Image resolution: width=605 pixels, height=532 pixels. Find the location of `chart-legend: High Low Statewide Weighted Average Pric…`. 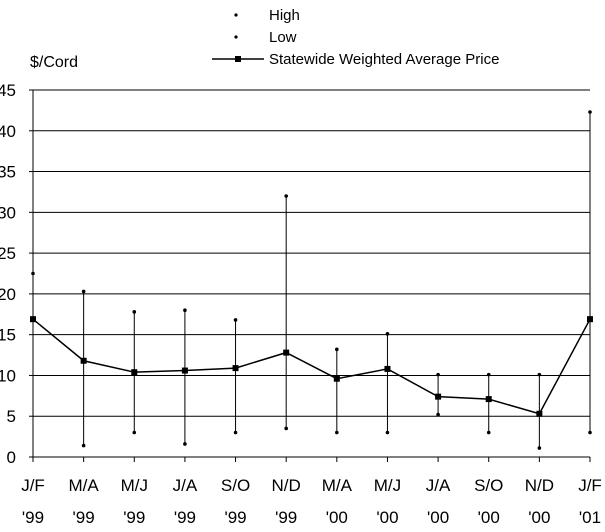

chart-legend: High Low Statewide Weighted Average Pric… is located at coordinates (355, 37).